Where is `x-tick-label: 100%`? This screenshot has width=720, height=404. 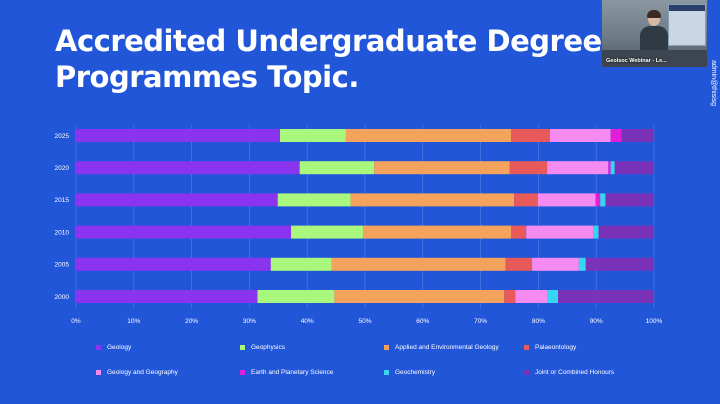
x-tick-label: 100% is located at coordinates (654, 321).